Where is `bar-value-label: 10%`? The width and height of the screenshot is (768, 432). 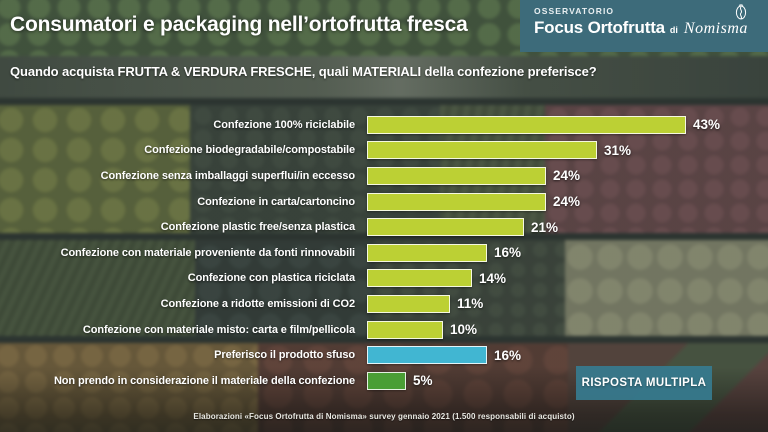
bar-value-label: 10% is located at coordinates (464, 330).